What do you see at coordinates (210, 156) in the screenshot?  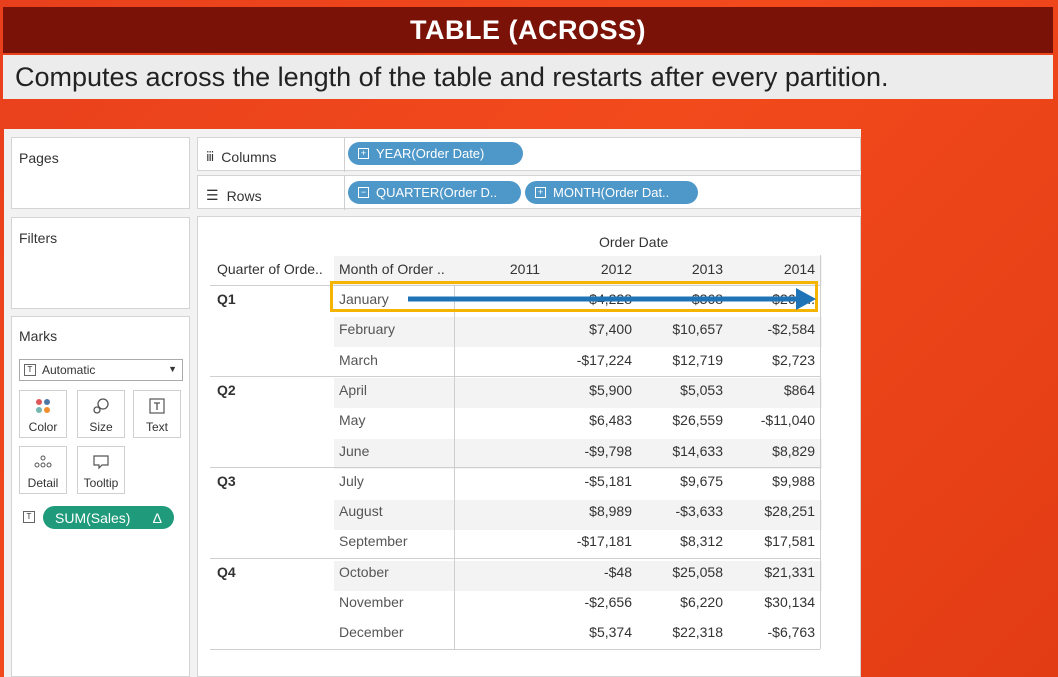 I see `columns-icon: ⅲ` at bounding box center [210, 156].